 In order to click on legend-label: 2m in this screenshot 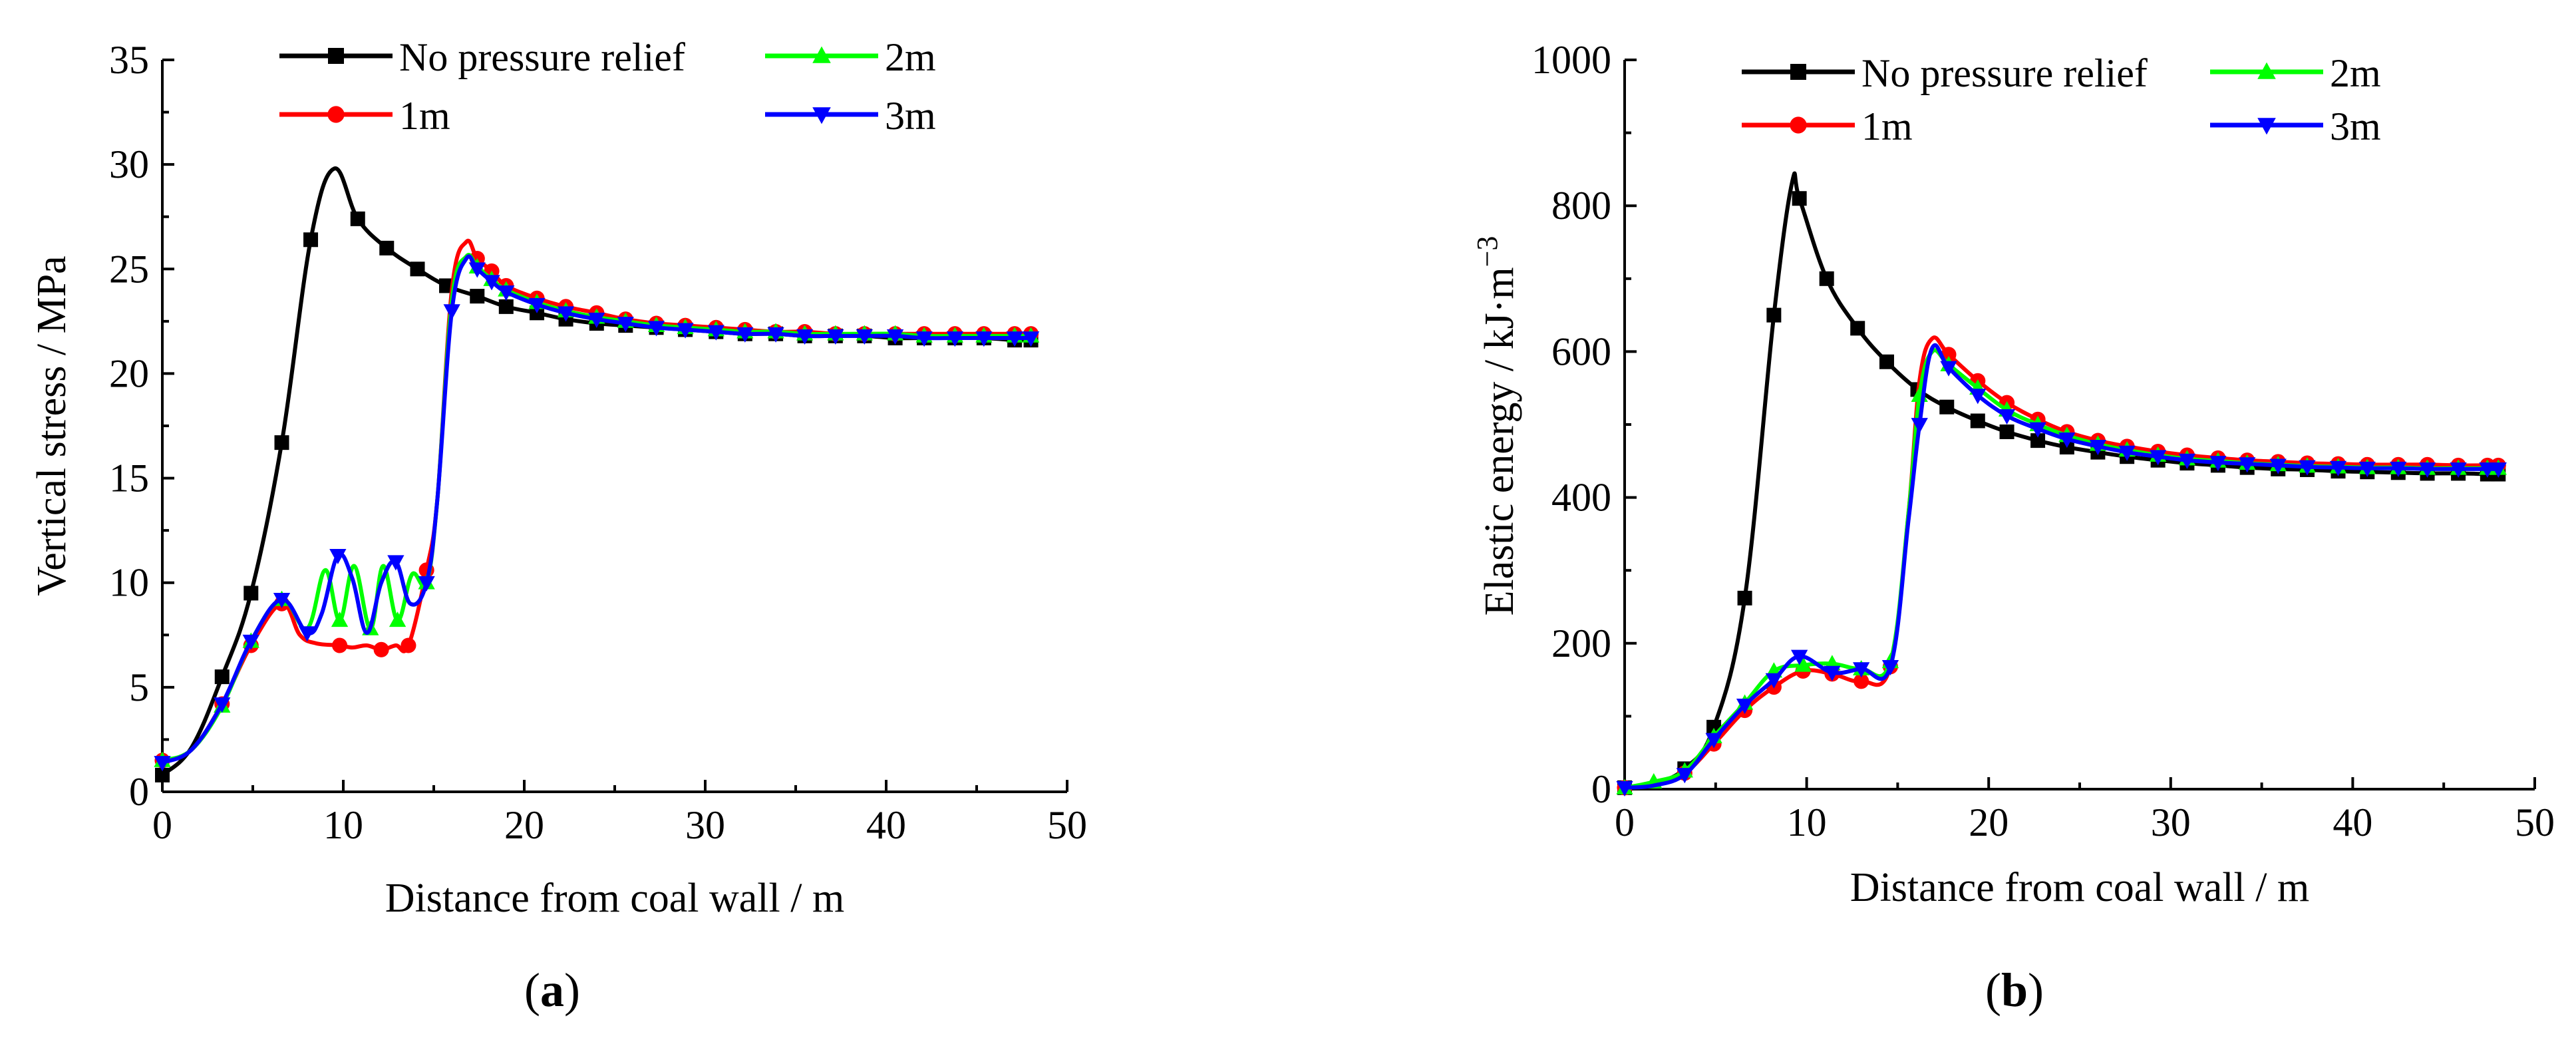, I will do `click(2355, 73)`.